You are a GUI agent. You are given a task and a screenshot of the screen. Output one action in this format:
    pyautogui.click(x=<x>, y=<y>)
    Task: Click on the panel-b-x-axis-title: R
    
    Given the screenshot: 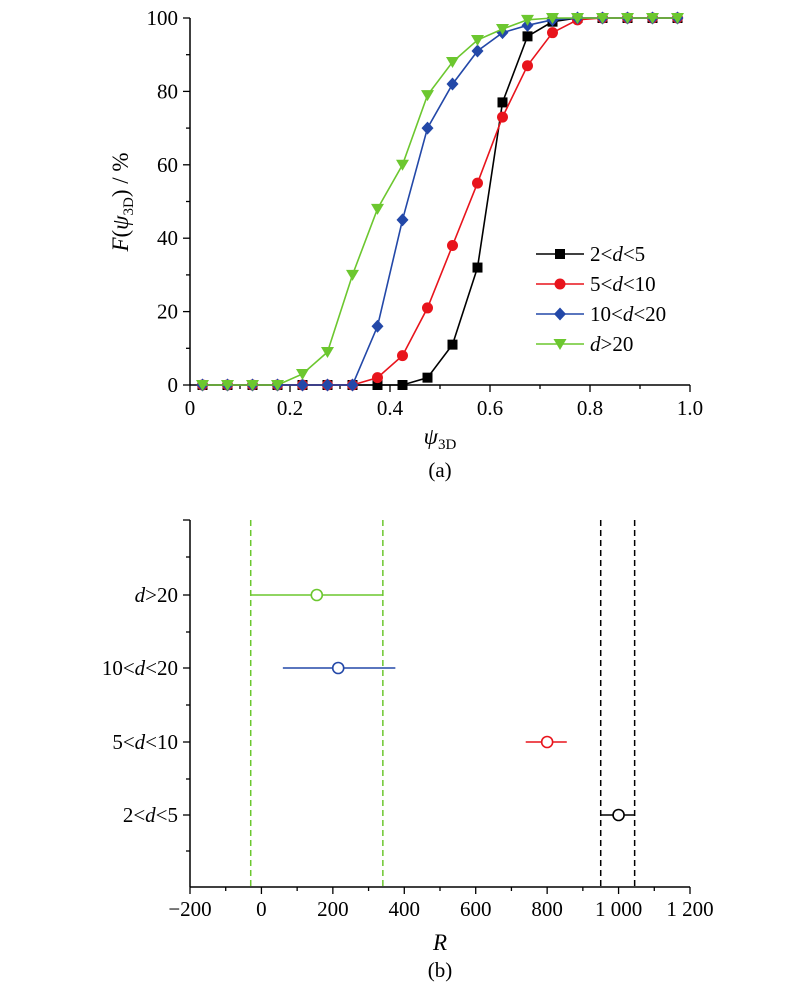 What is the action you would take?
    pyautogui.click(x=439, y=942)
    